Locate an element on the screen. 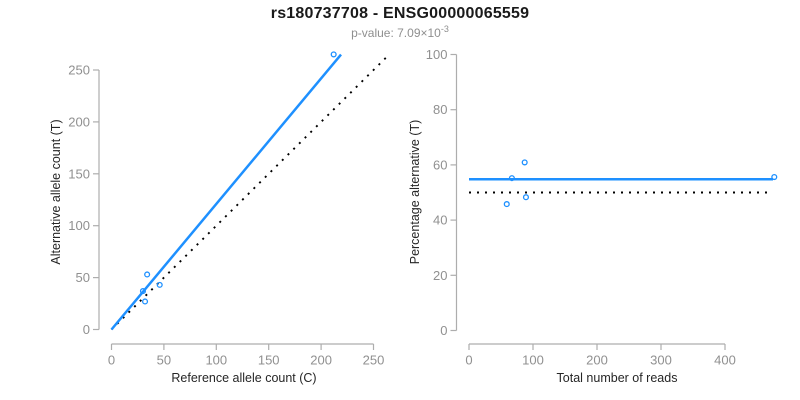  x-tick-label: 150 is located at coordinates (269, 360).